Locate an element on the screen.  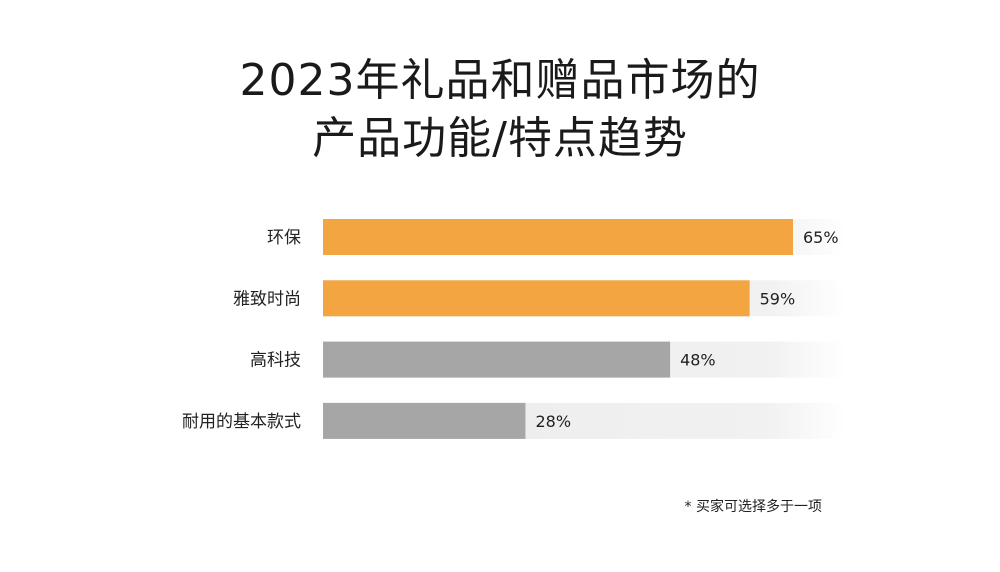
value-label: 65% is located at coordinates (821, 237).